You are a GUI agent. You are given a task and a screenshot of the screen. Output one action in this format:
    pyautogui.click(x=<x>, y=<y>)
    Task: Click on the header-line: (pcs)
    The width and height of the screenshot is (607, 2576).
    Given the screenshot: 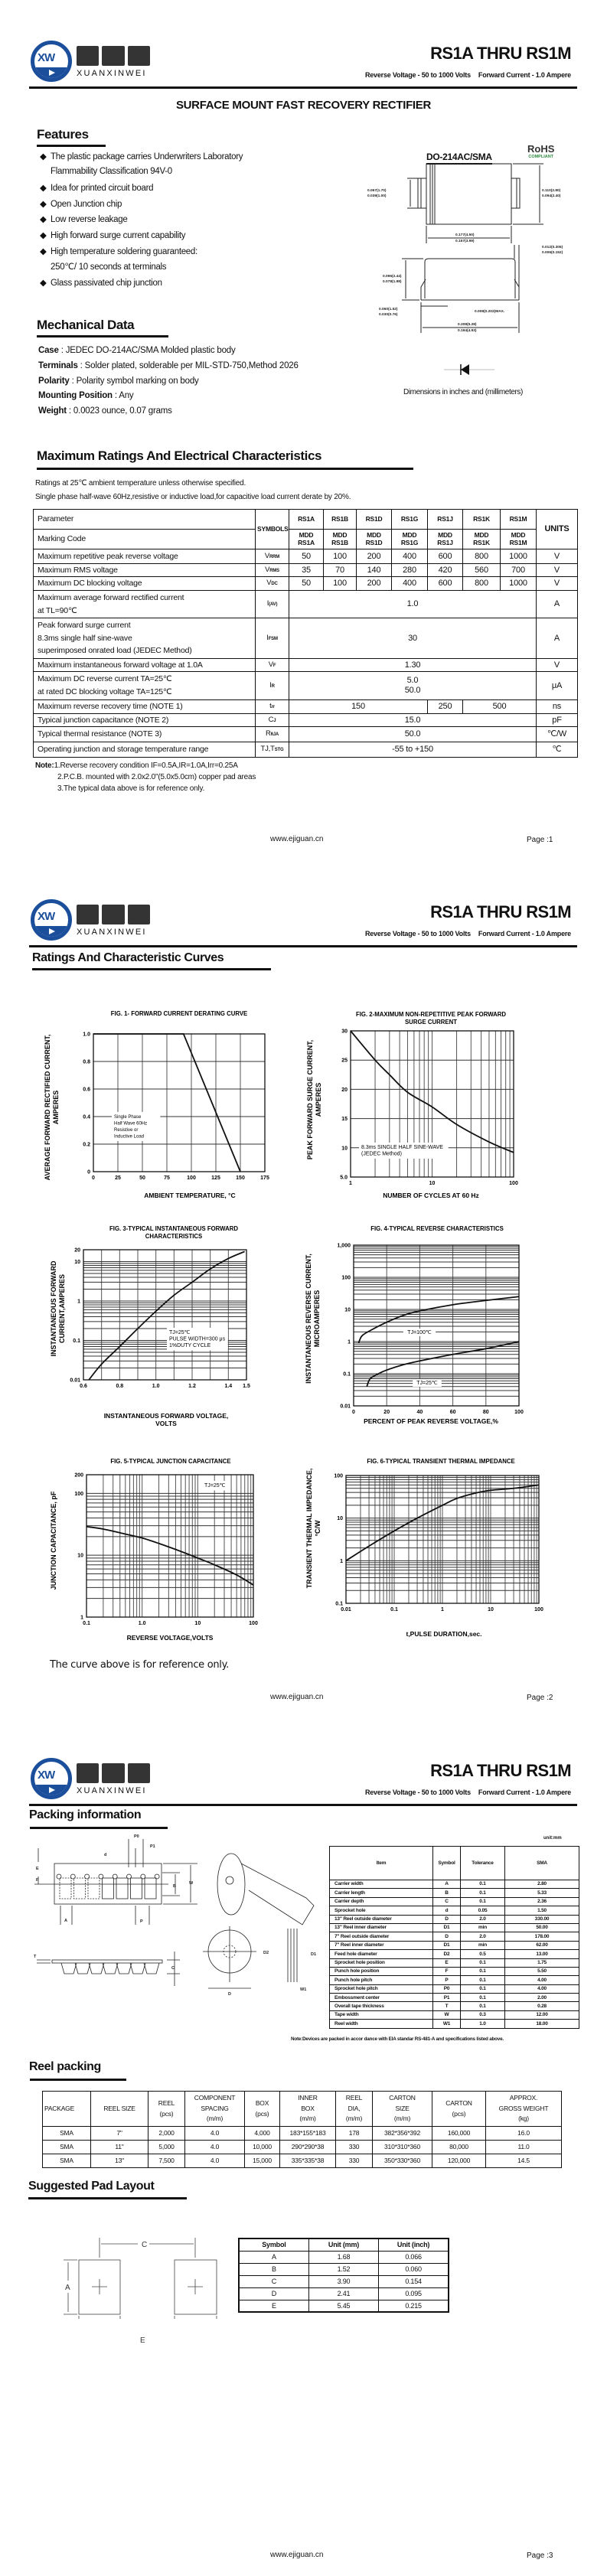 What is the action you would take?
    pyautogui.click(x=167, y=2113)
    